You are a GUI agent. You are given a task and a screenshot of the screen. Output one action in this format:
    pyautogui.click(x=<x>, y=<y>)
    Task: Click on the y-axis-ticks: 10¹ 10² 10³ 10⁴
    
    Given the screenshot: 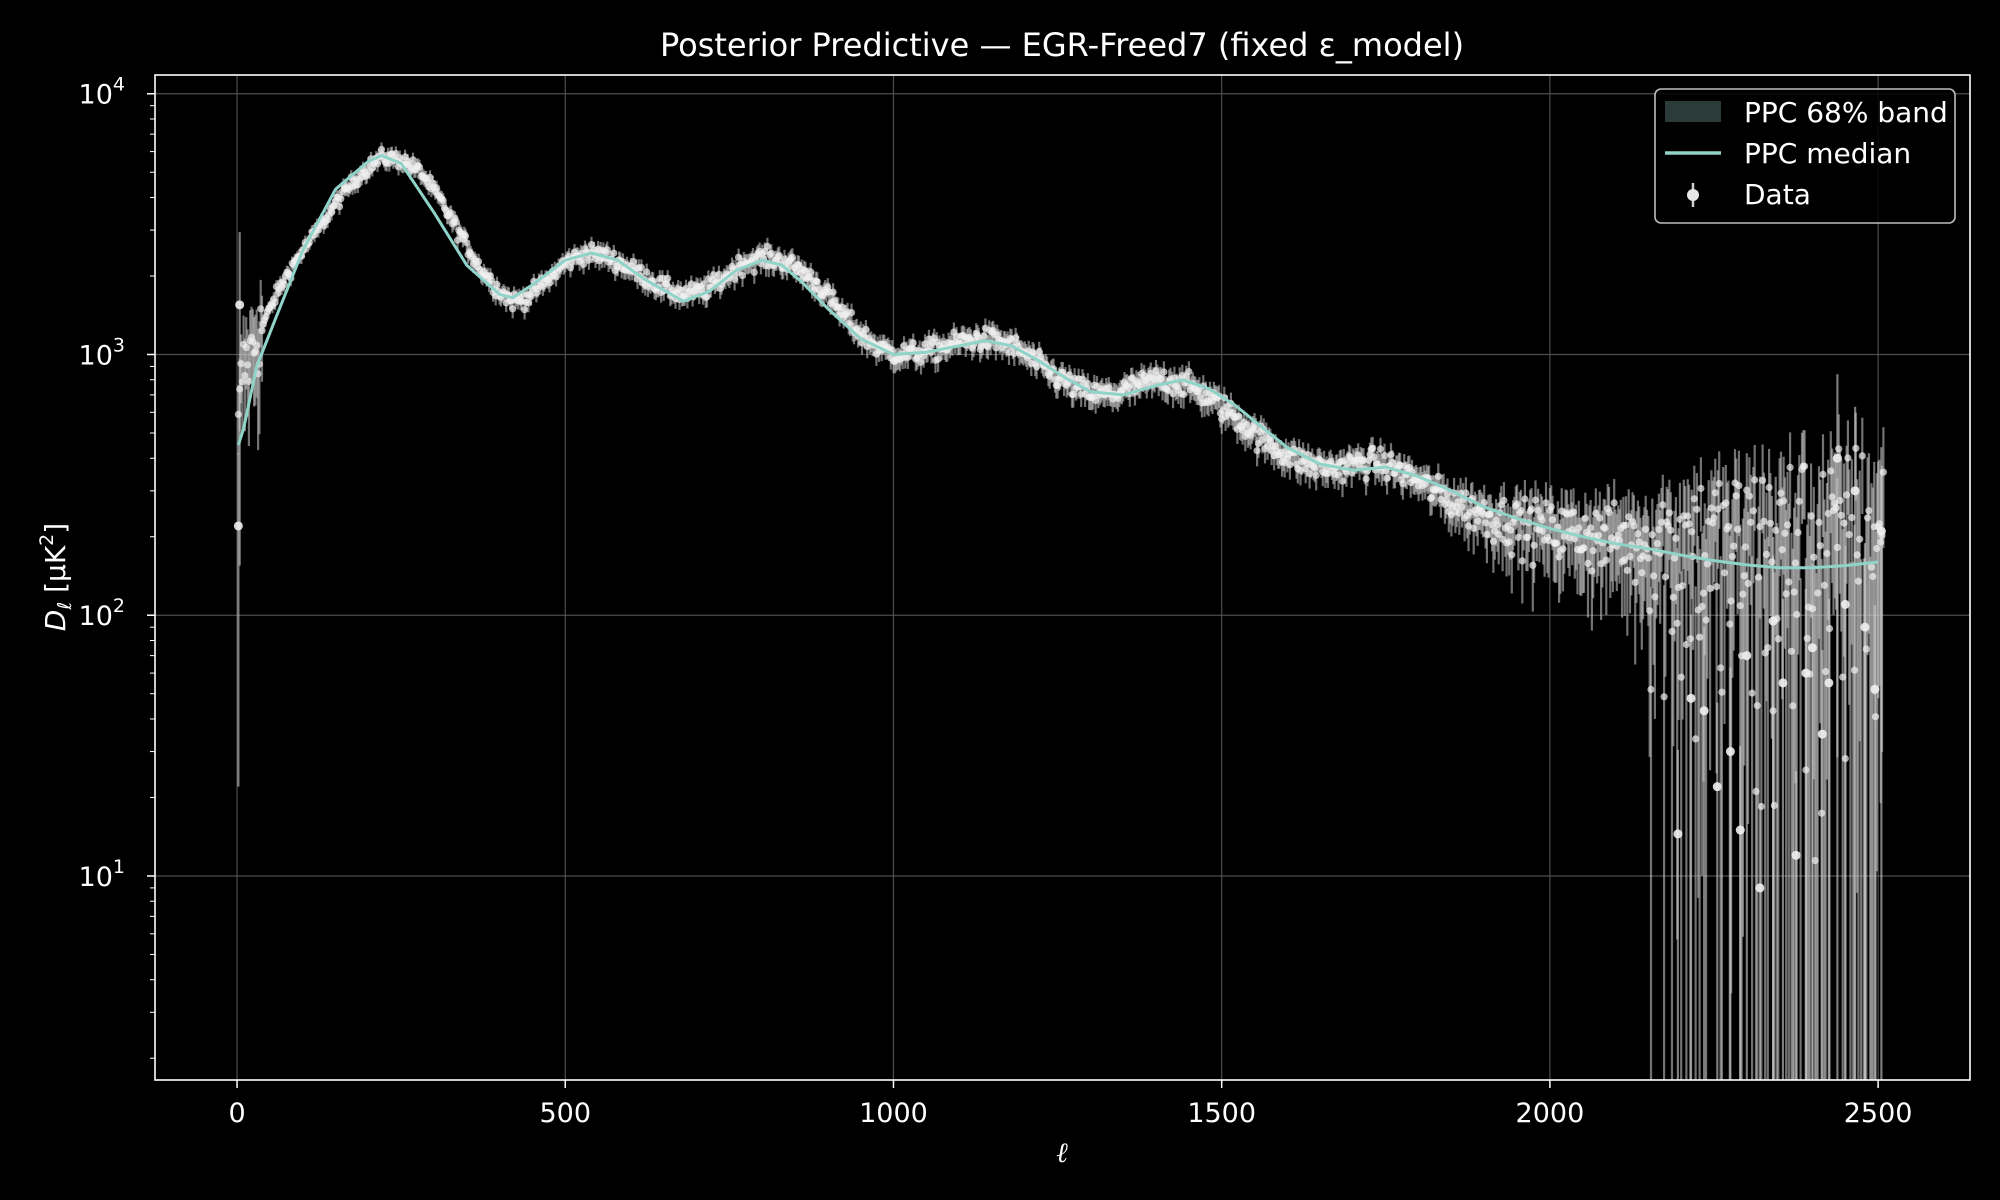 What is the action you would take?
    pyautogui.click(x=117, y=566)
    